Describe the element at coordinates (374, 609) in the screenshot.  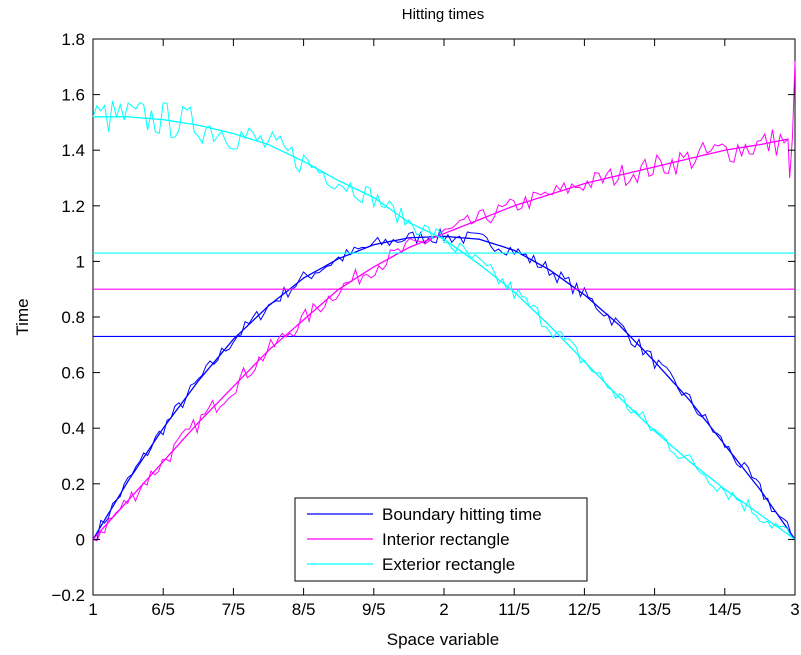
I see `x-tick-label: 9/5` at that location.